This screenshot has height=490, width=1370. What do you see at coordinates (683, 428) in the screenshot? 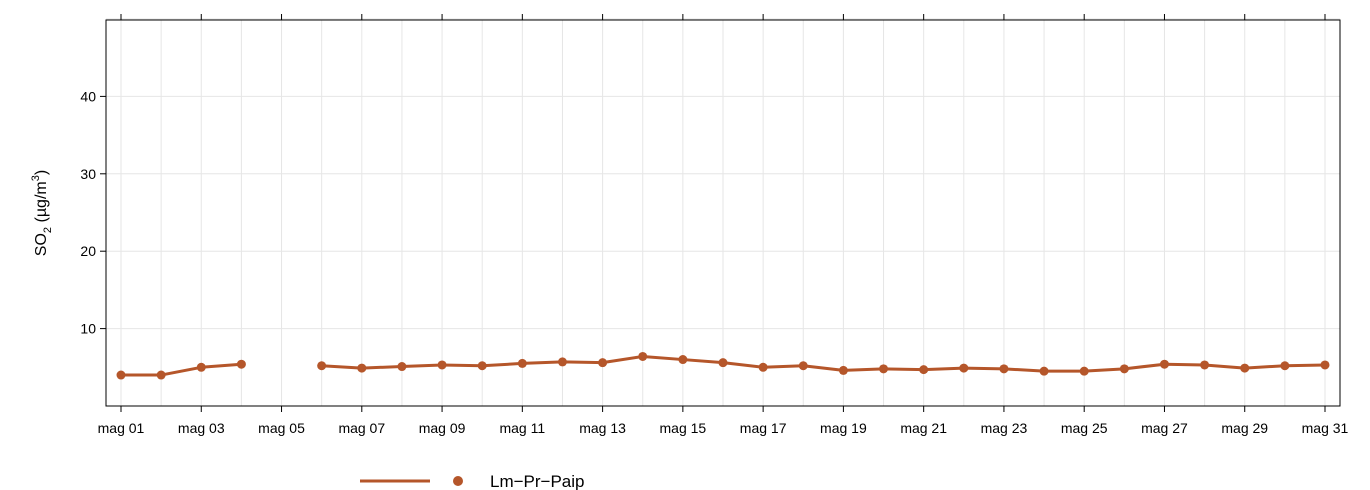
I see `x-tick-label: mag 15` at bounding box center [683, 428].